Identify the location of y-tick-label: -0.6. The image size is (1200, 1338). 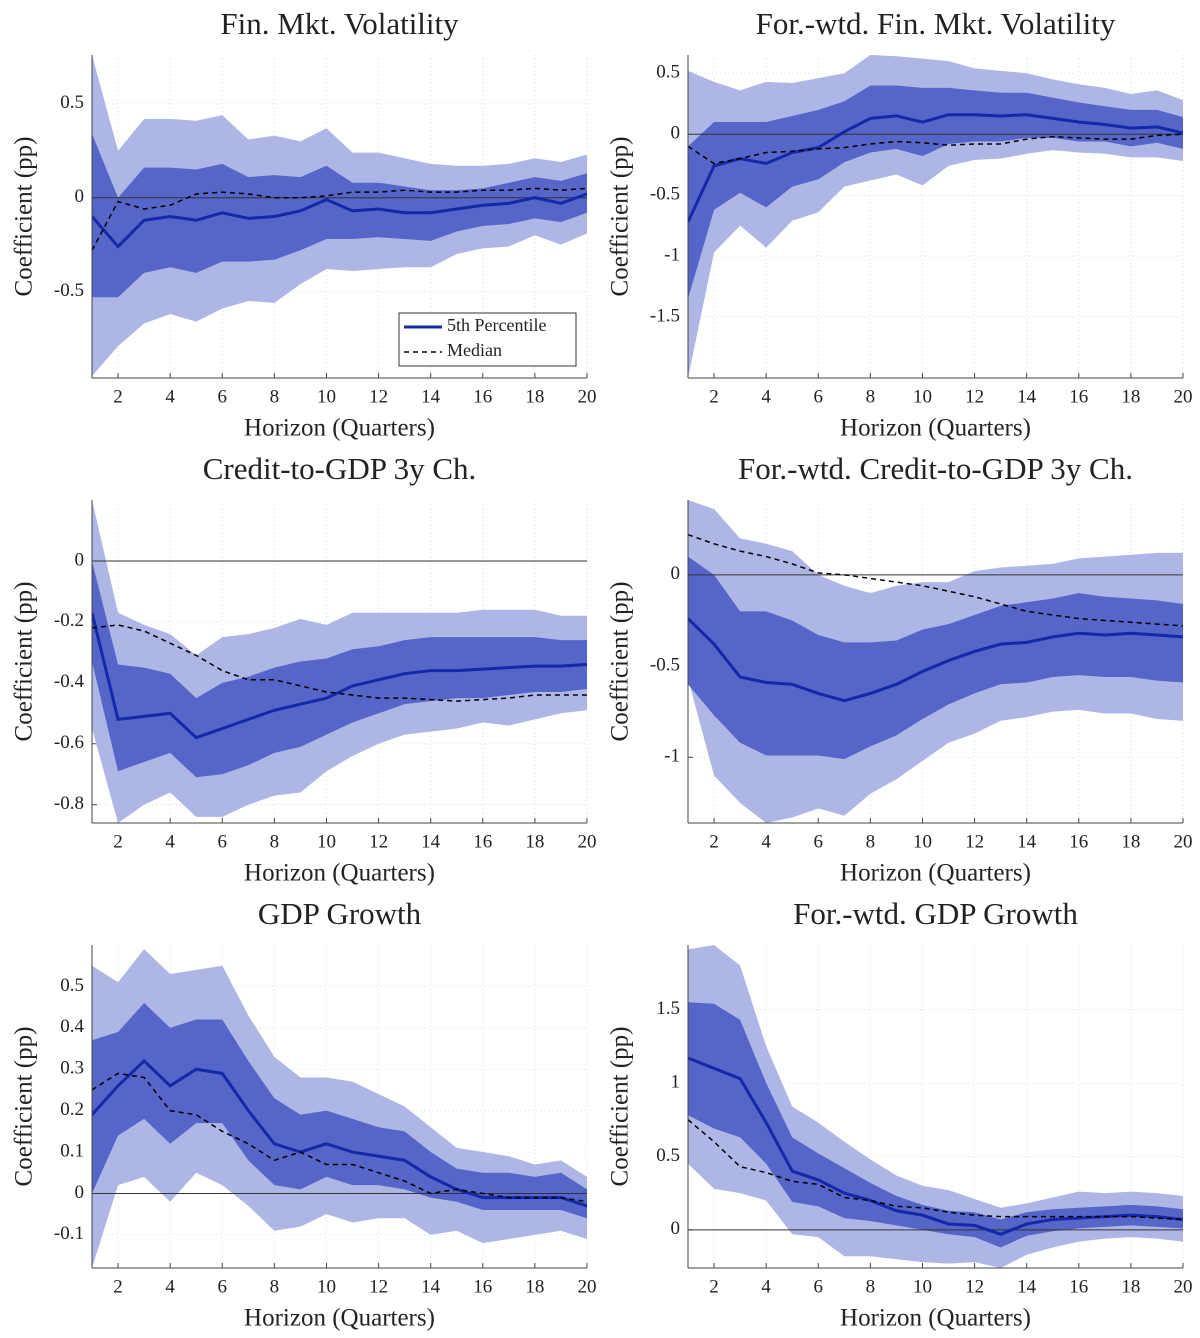
(69, 742).